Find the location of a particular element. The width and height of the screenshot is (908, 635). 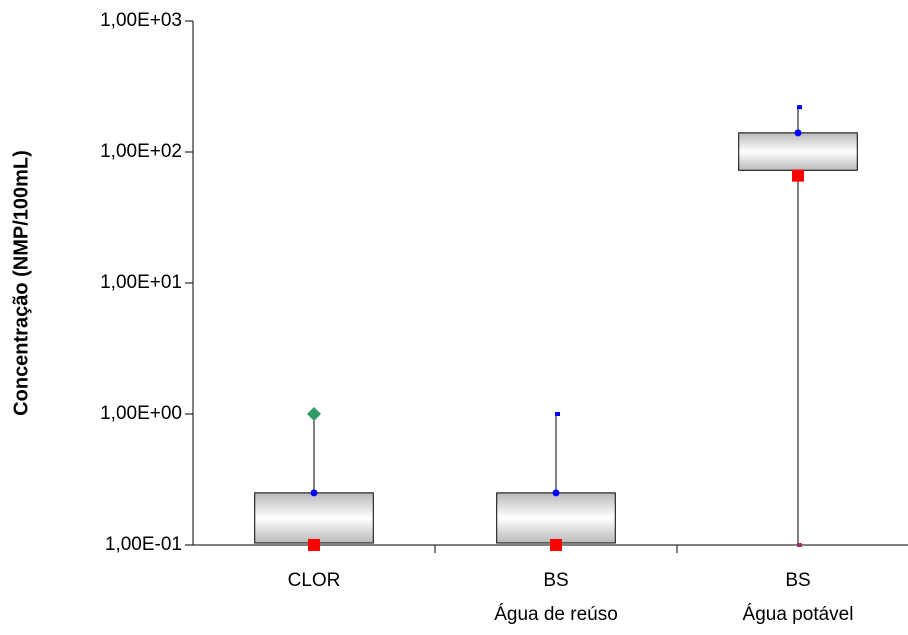

y-tick-label: 1,00E+03 is located at coordinates (141, 20).